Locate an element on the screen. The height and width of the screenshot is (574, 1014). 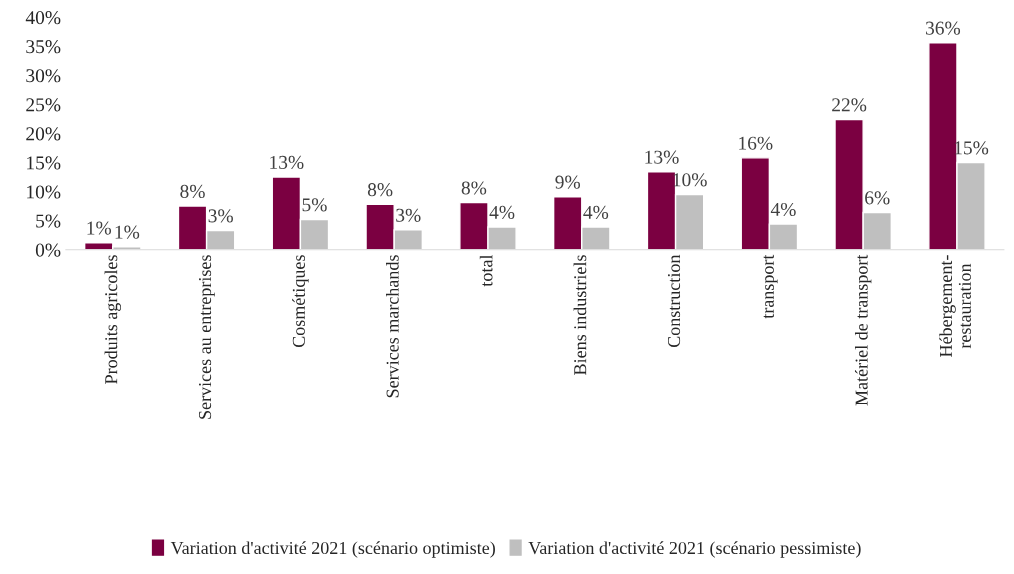
y-tick-label: 20% is located at coordinates (43, 134).